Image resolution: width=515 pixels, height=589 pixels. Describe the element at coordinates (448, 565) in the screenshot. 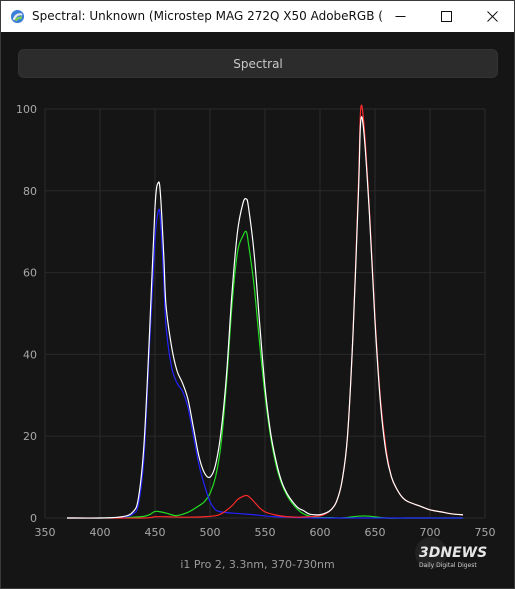

I see `watermark-tagline: Daily Digital Digest` at that location.